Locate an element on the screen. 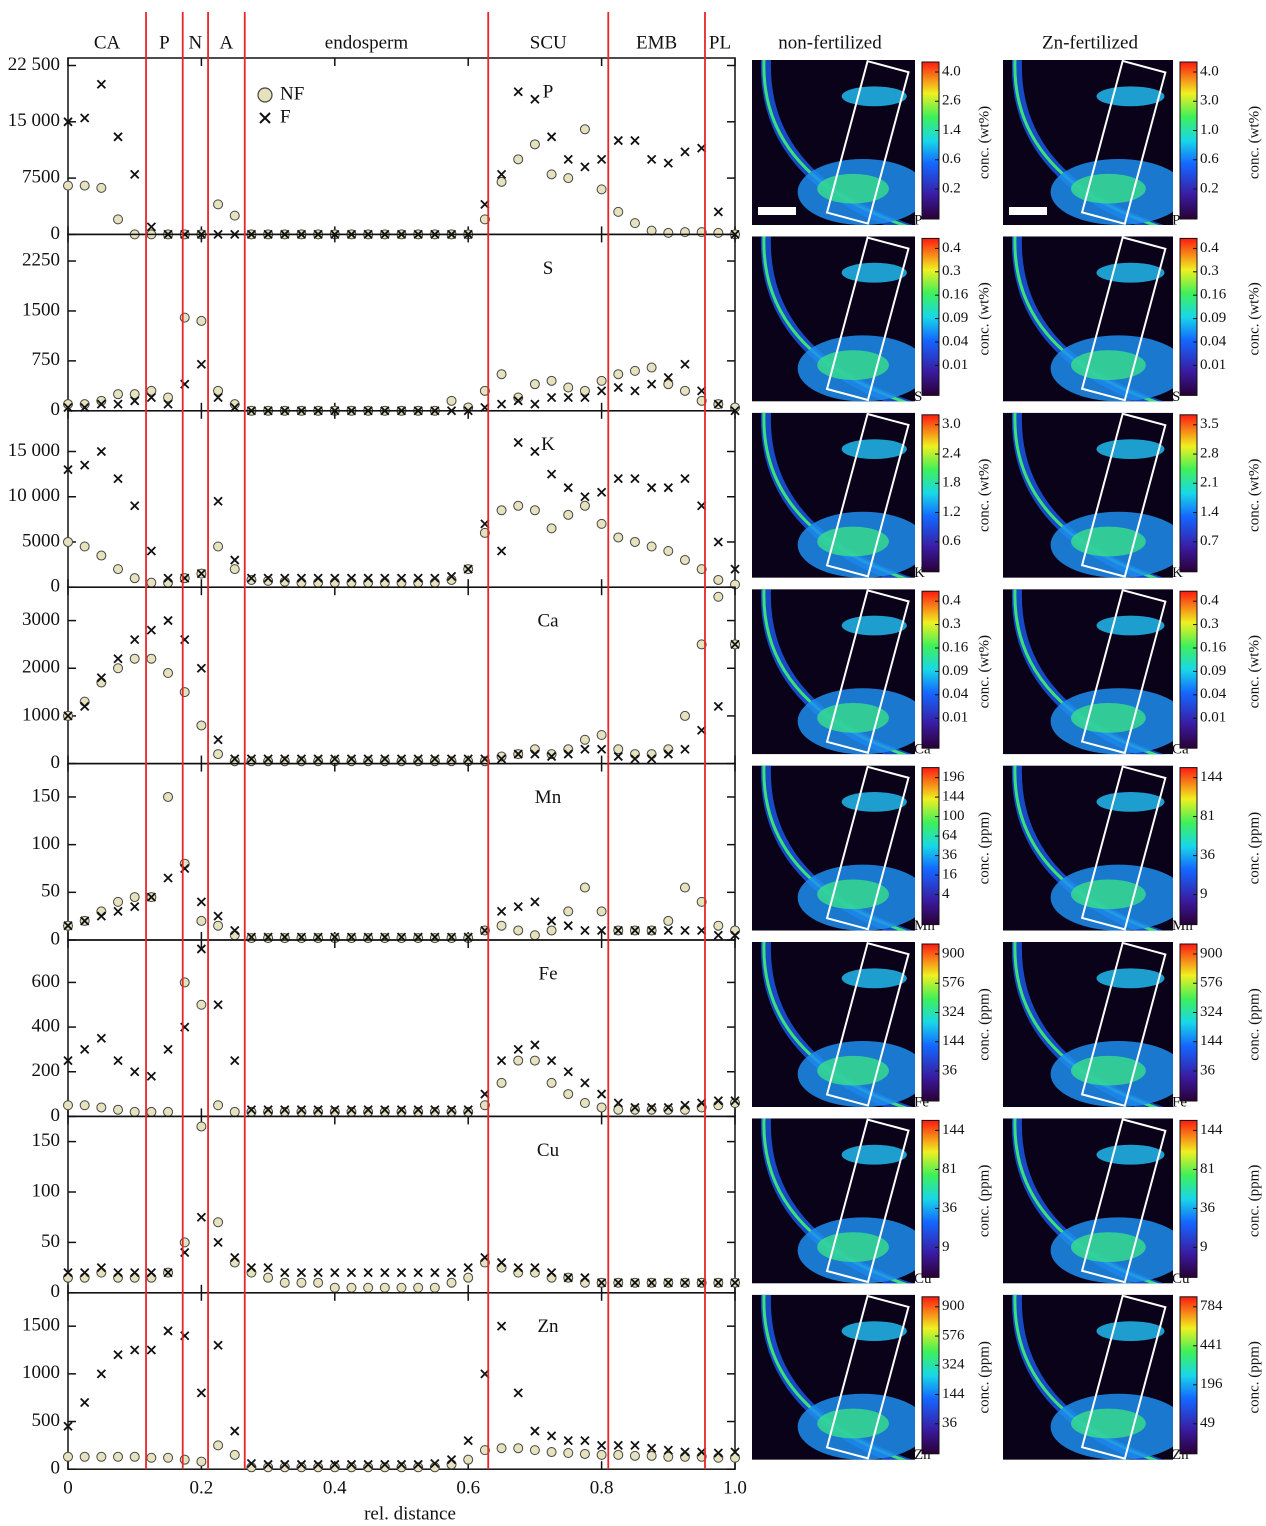  region-label: PL is located at coordinates (720, 42).